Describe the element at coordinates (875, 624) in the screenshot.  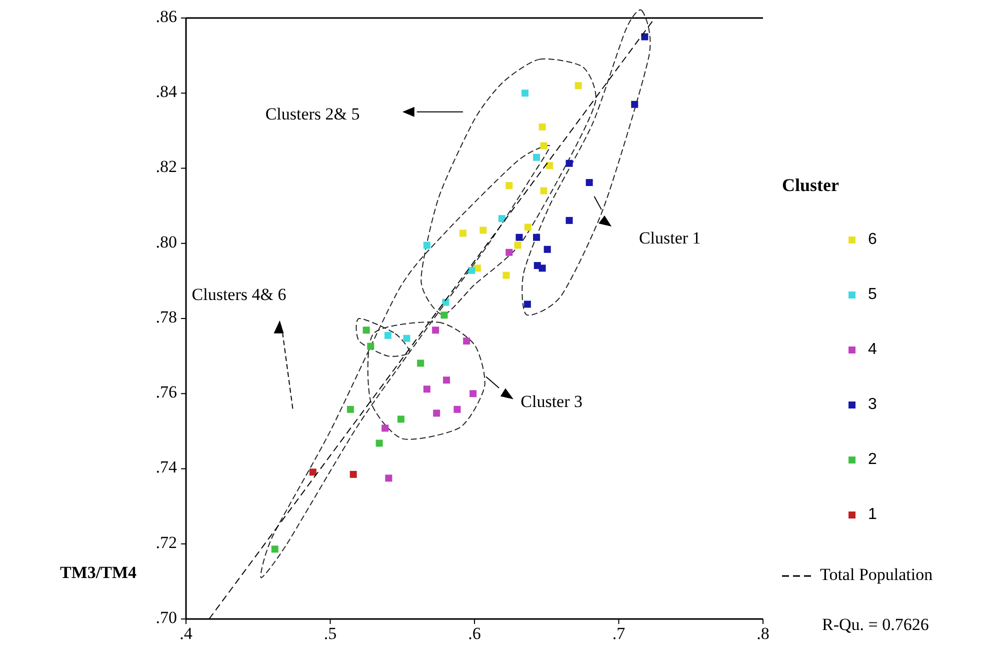
I see `text: R-Qu. = 0.7626` at that location.